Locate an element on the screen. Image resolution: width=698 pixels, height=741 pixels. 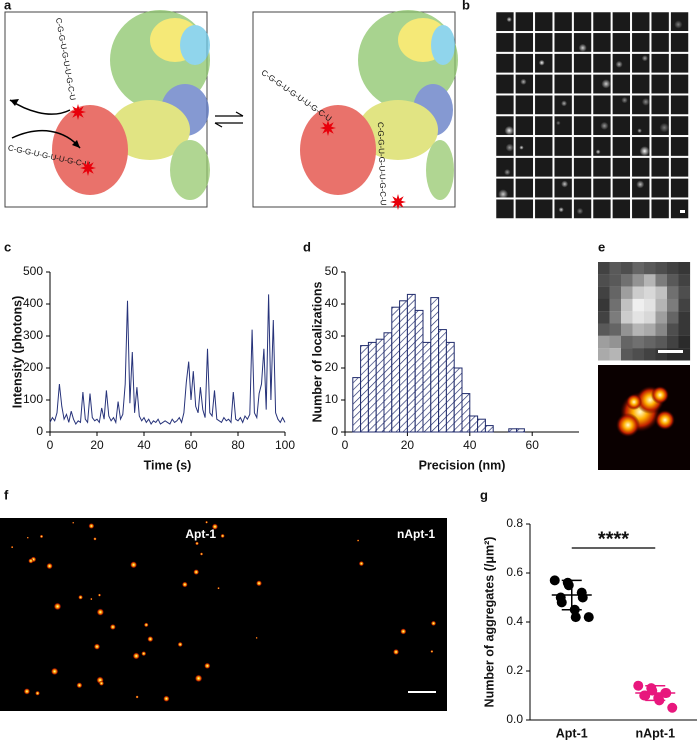
y-tick-label: 100 is located at coordinates (33, 399).